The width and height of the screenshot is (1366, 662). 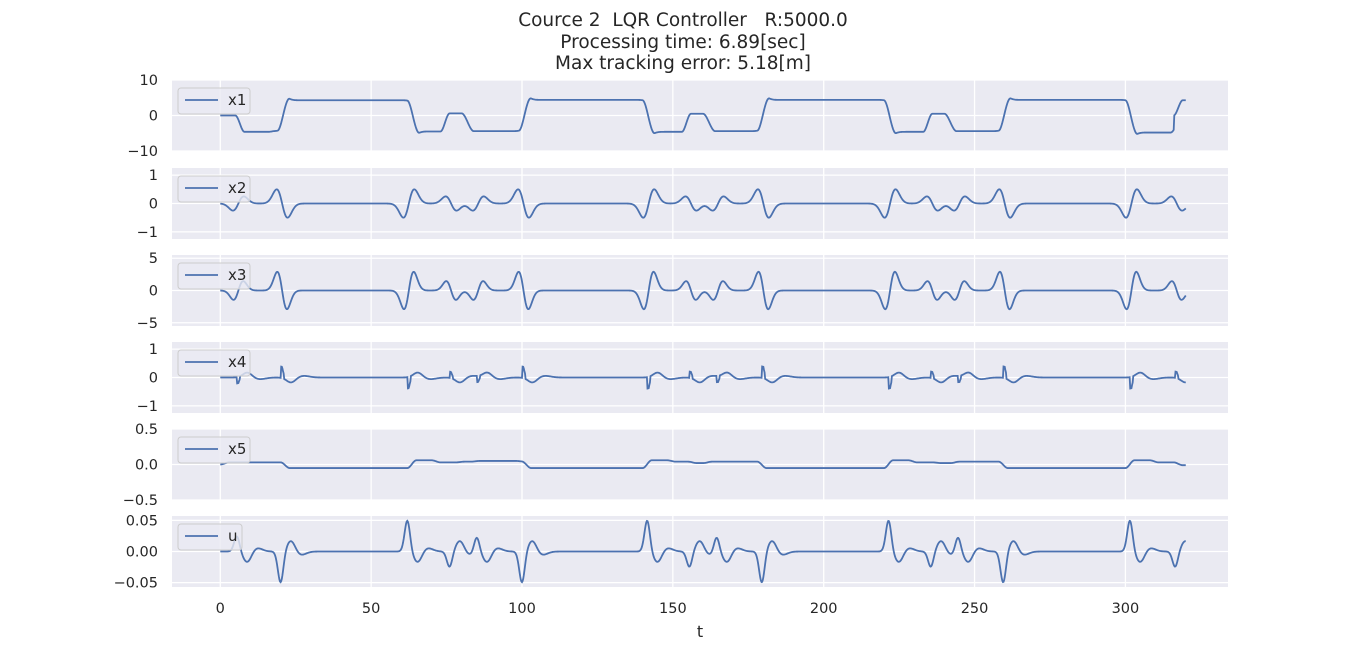 What do you see at coordinates (136, 584) in the screenshot?
I see `y-tick-label: −0.05` at bounding box center [136, 584].